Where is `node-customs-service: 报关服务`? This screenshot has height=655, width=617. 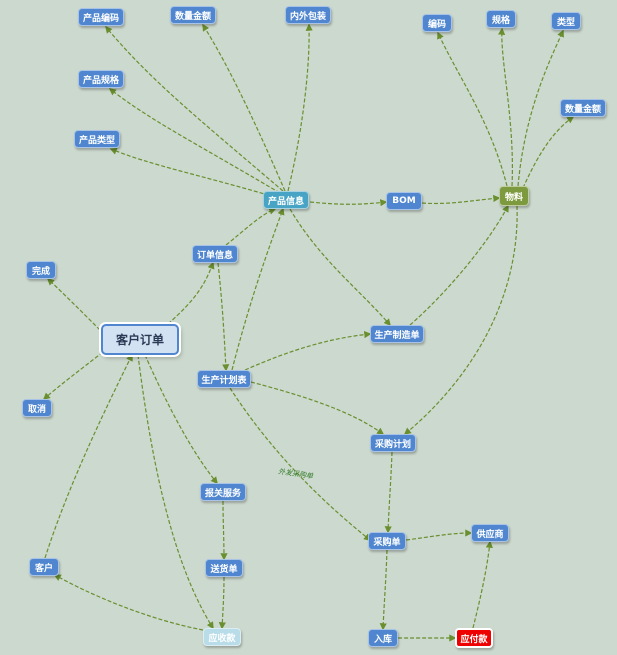 node-customs-service: 报关服务 is located at coordinates (223, 492).